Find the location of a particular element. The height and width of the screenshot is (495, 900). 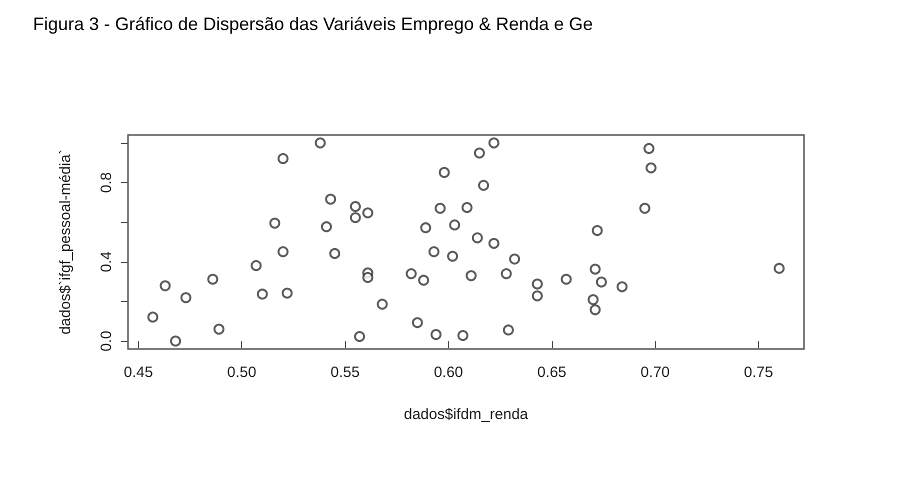

x-axis-title: dados$ifdm_renda is located at coordinates (466, 414).